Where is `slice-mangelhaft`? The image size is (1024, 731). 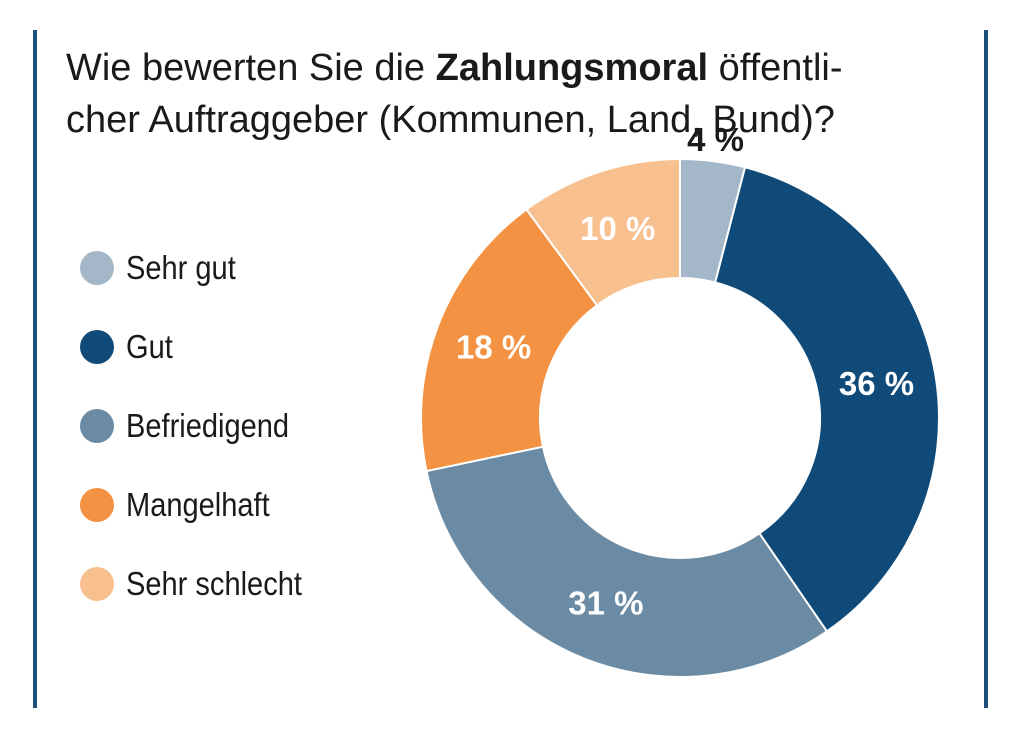 slice-mangelhaft is located at coordinates (509, 340).